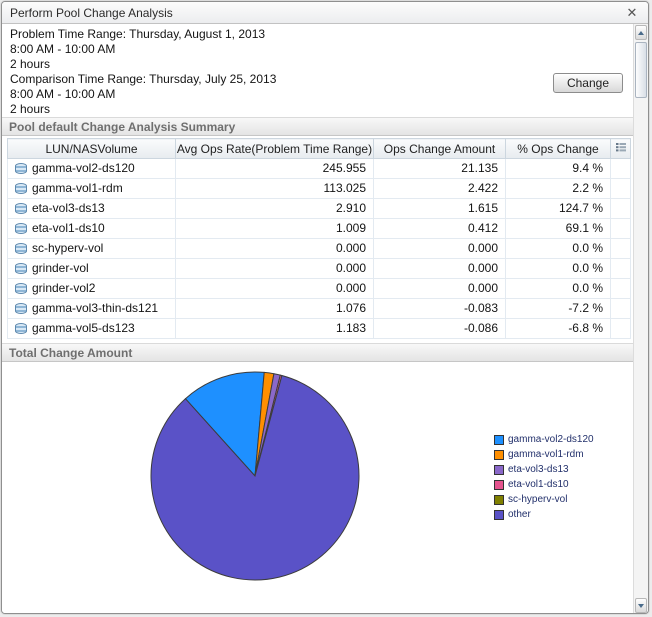 This screenshot has height=617, width=652. I want to click on column-options-header, so click(620, 148).